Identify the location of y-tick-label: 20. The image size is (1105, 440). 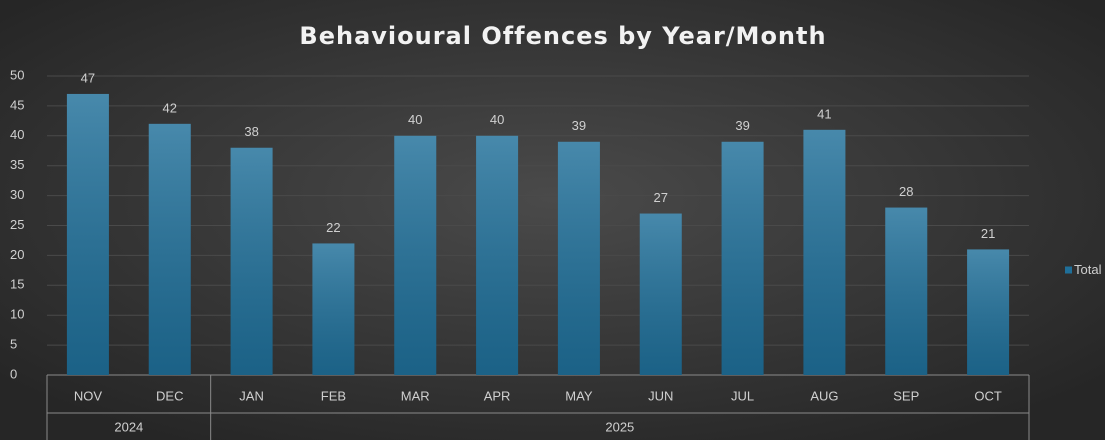
(17, 254).